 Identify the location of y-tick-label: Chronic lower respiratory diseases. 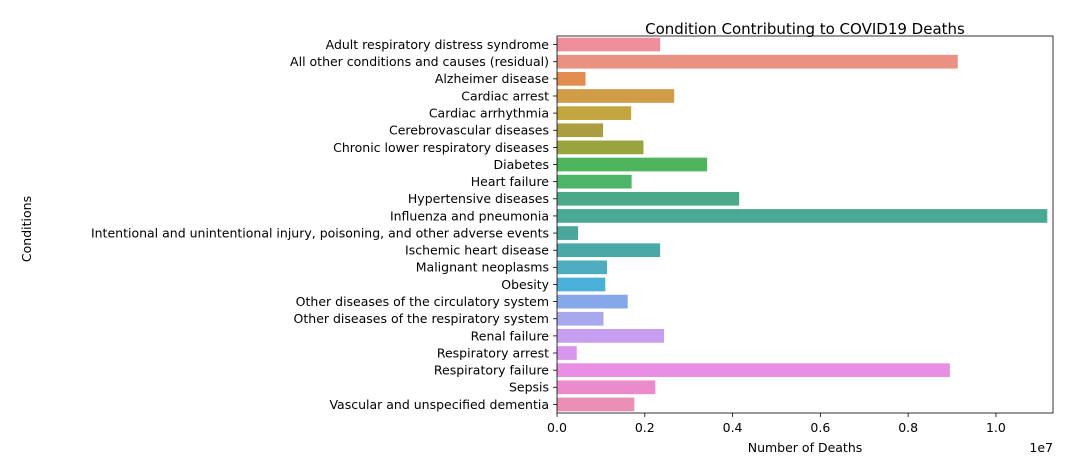
(441, 147).